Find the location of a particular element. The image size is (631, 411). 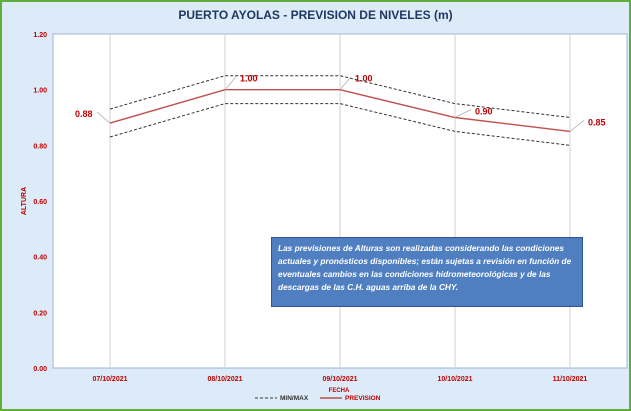

data-label: 0.88 is located at coordinates (84, 114).